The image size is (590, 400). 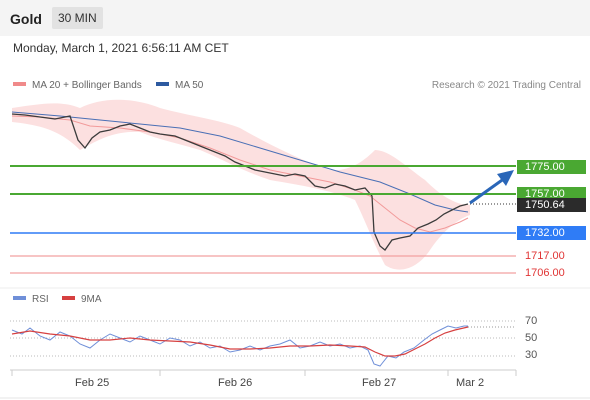 What do you see at coordinates (531, 355) in the screenshot?
I see `rsi-tick-30: 30` at bounding box center [531, 355].